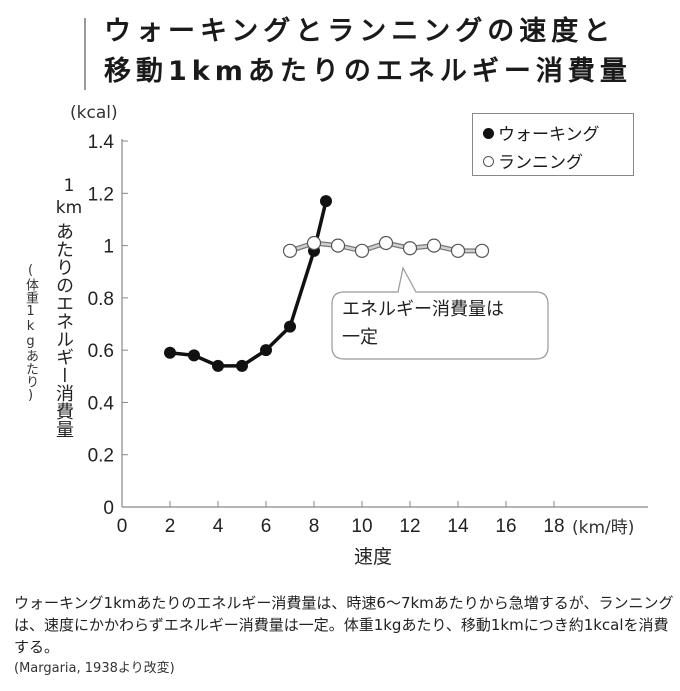  Describe the element at coordinates (94, 668) in the screenshot. I see `caption-source: (Margaria, 1938より改変)` at that location.